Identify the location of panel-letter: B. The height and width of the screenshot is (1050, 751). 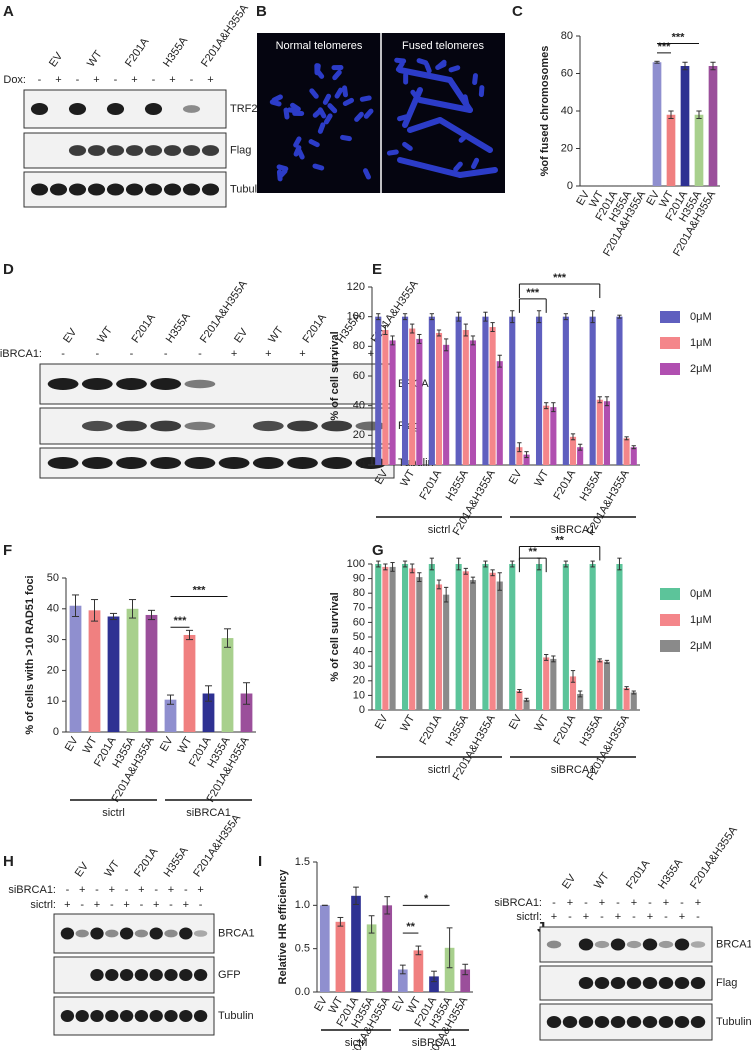
(261, 11).